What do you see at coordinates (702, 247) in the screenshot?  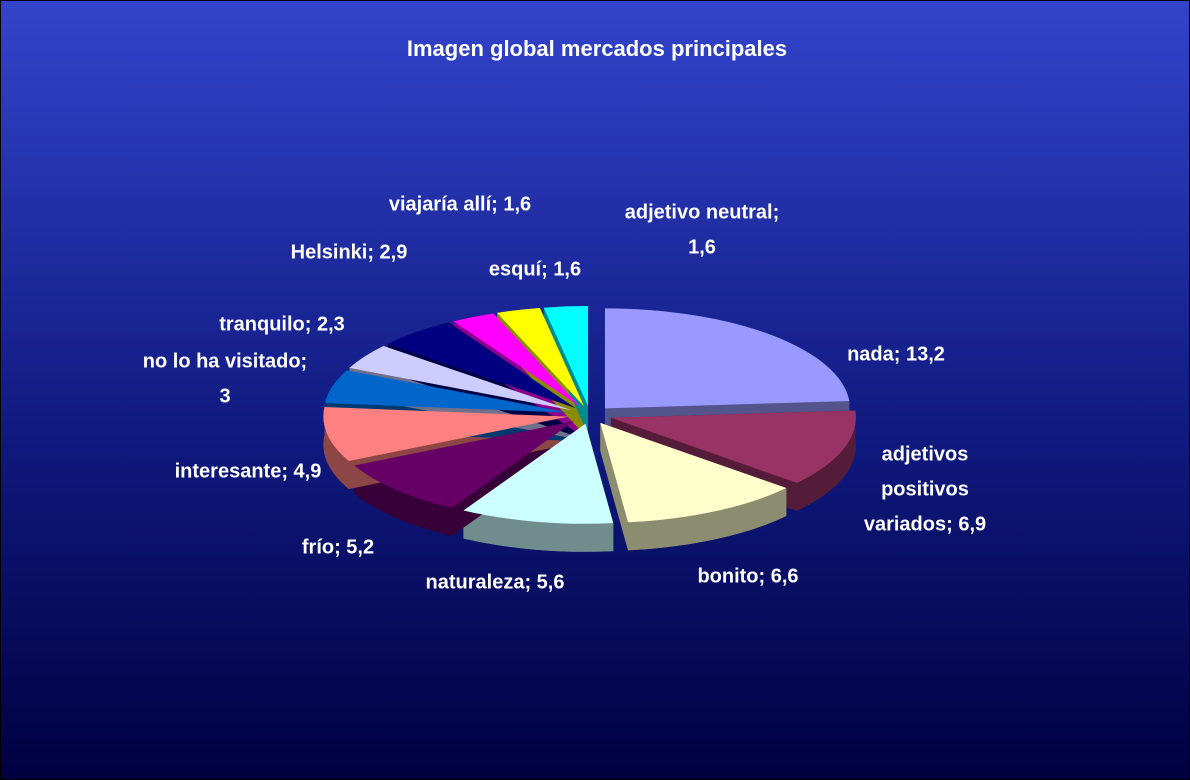 I see `data-label: 1,6` at bounding box center [702, 247].